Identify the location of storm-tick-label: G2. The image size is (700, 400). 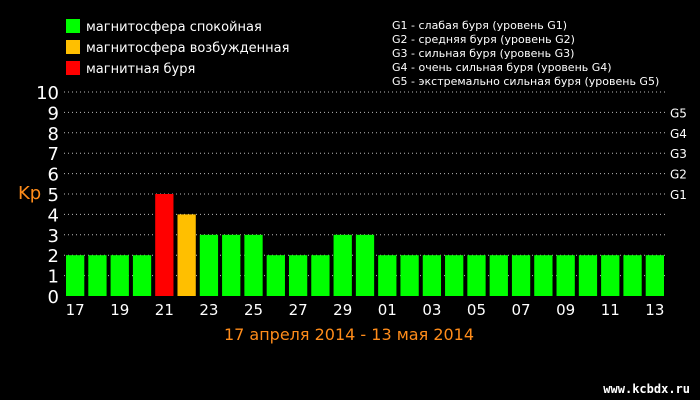
(678, 175).